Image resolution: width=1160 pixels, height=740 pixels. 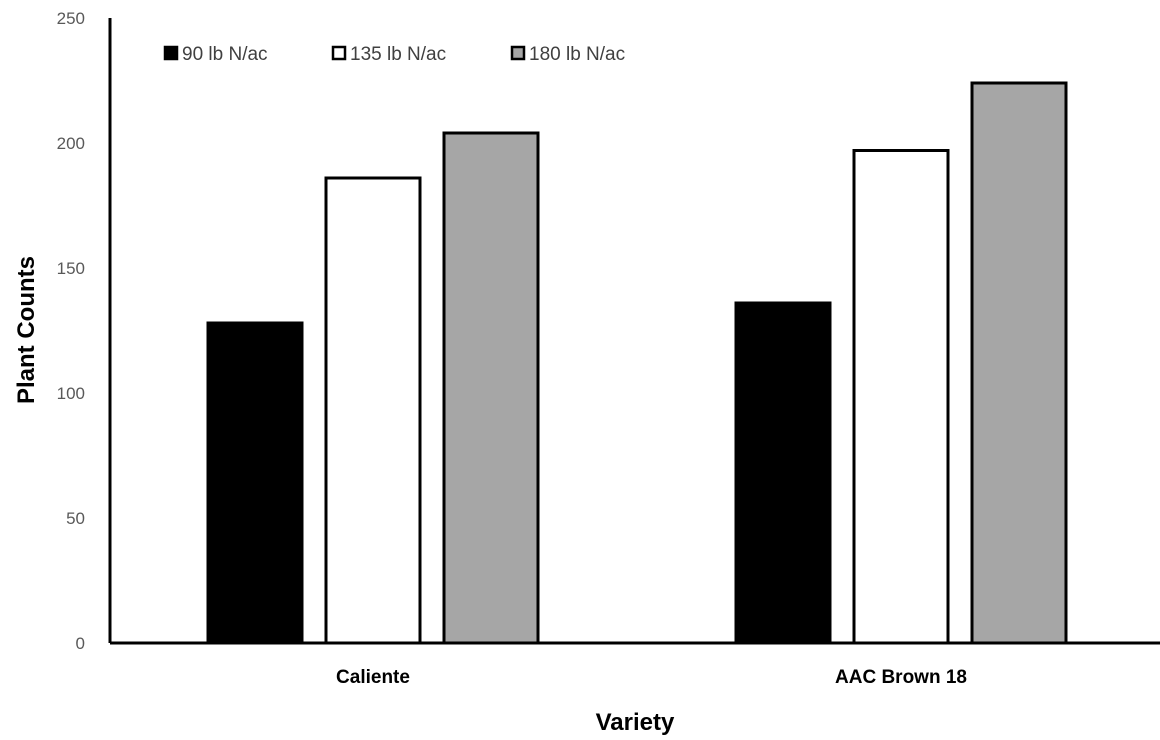 I want to click on legend-label: 180 lb N/ac, so click(x=577, y=54).